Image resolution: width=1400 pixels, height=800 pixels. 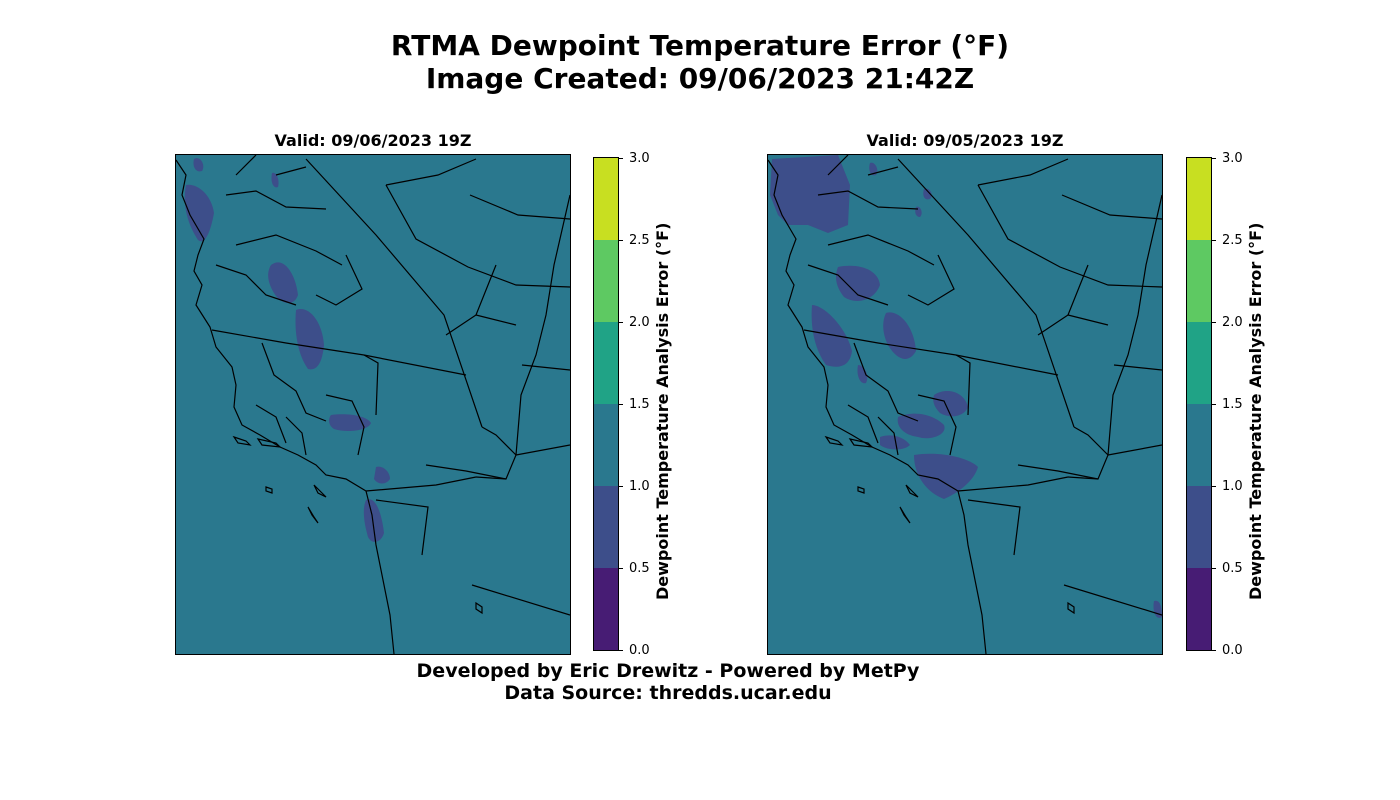 I want to click on colorbar-left-svg, so click(x=606, y=404).